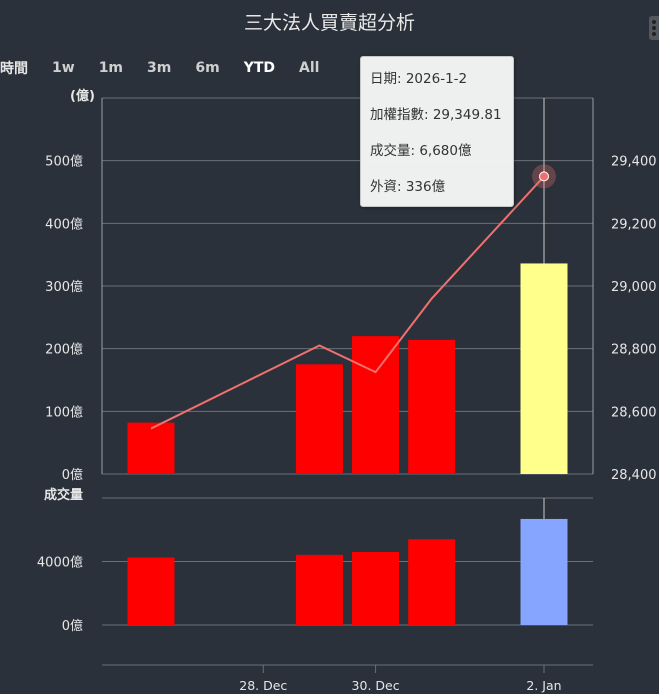 The image size is (659, 694). What do you see at coordinates (64, 162) in the screenshot?
I see `left-axis-tick-label: 500億` at bounding box center [64, 162].